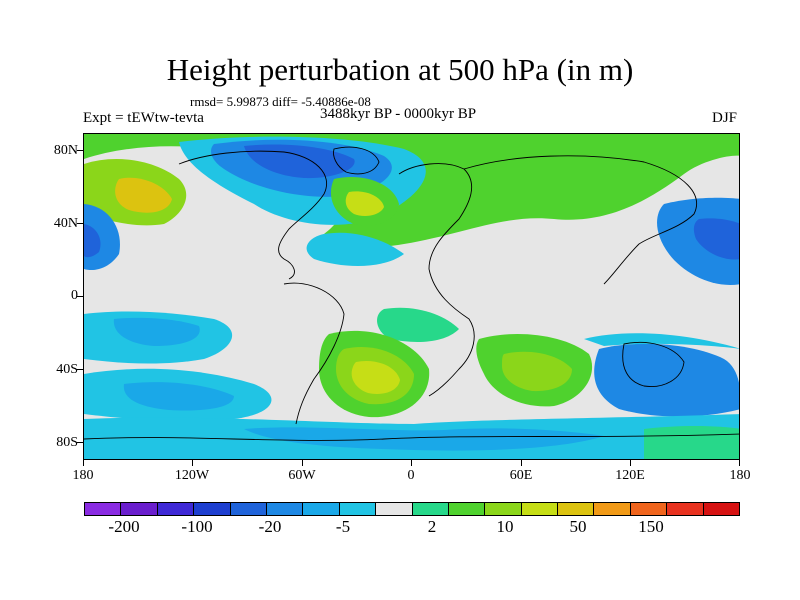 The height and width of the screenshot is (600, 800). What do you see at coordinates (398, 114) in the screenshot?
I see `period-label: 3488kyr BP - 0000kyr BP` at bounding box center [398, 114].